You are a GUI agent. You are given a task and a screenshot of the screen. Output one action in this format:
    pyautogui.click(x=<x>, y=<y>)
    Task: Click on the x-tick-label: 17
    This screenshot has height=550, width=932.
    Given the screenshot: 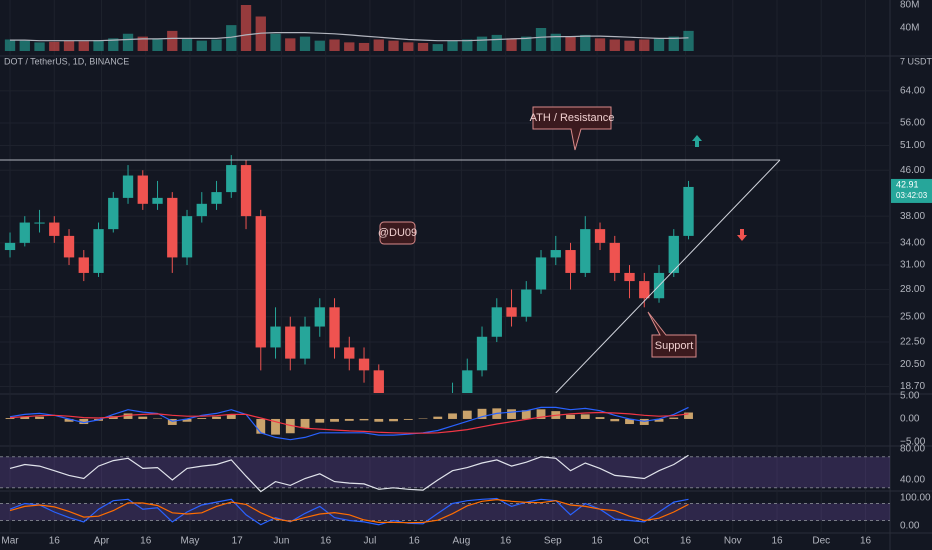 What is the action you would take?
    pyautogui.click(x=238, y=541)
    